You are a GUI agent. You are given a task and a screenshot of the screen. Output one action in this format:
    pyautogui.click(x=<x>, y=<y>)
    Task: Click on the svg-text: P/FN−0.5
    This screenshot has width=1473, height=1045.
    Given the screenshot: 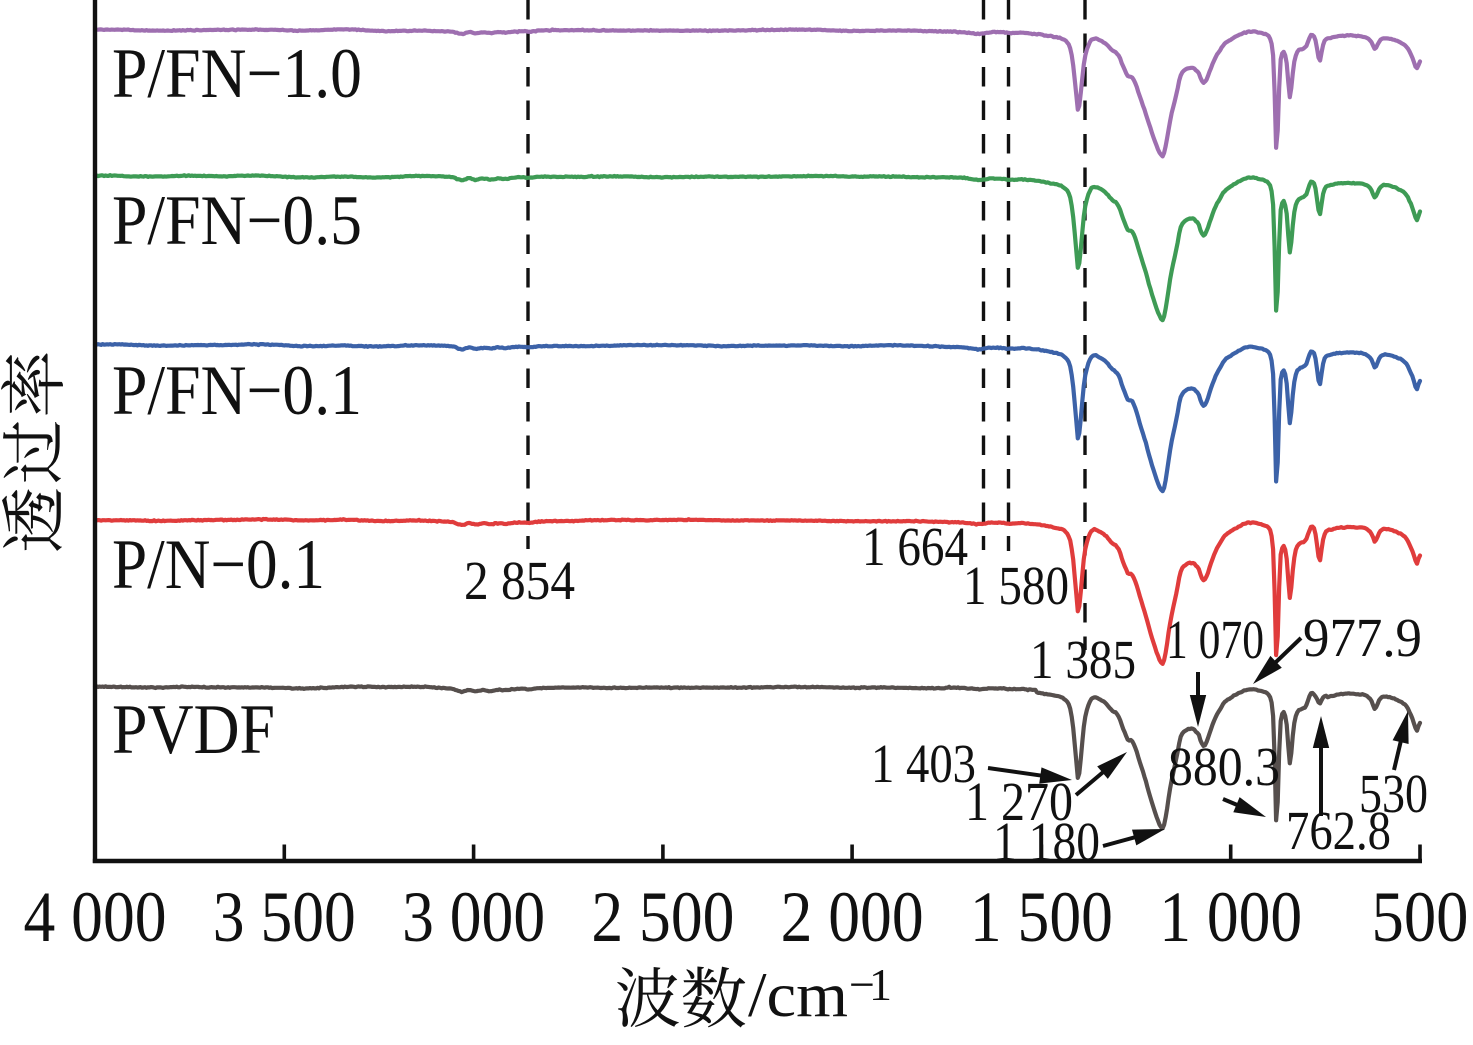 What is the action you would take?
    pyautogui.click(x=237, y=221)
    